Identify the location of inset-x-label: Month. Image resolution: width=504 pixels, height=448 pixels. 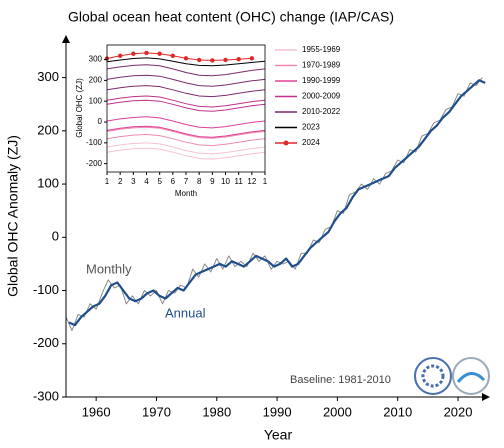
(186, 193).